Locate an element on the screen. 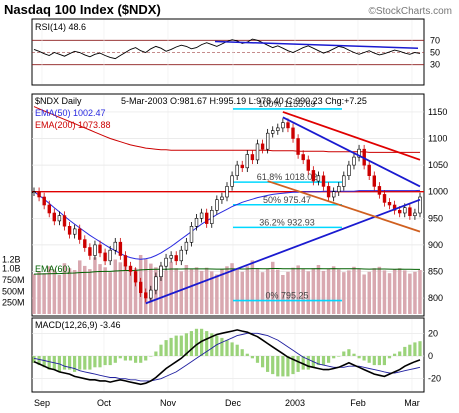 The height and width of the screenshot is (413, 459). x-tick-label: Feb is located at coordinates (358, 403).